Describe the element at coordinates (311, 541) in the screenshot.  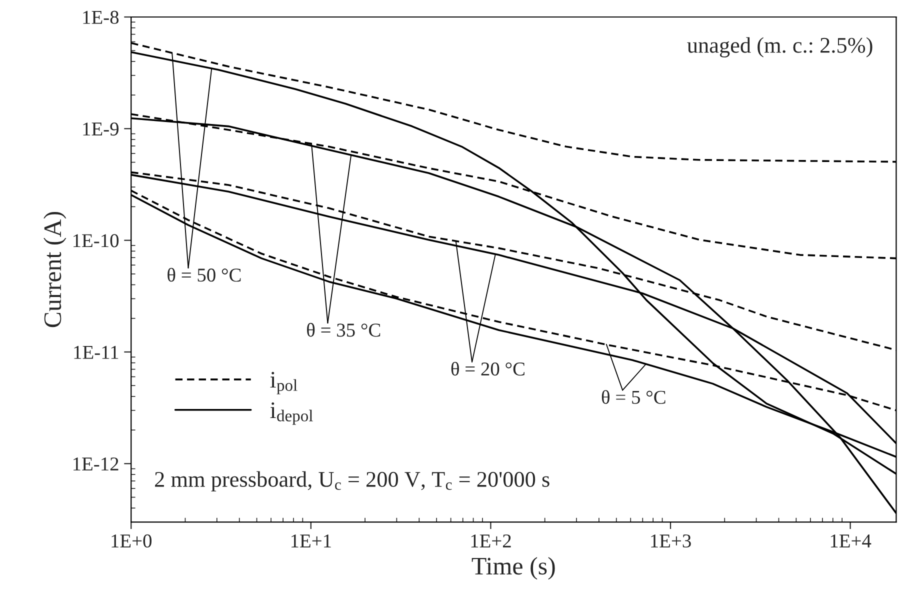
I see `x-tick-label: 1E+1` at that location.